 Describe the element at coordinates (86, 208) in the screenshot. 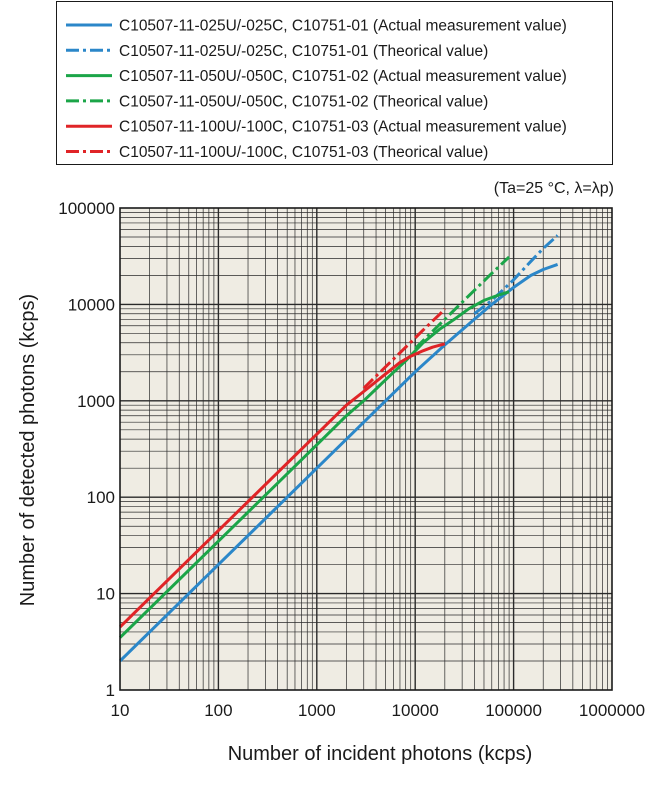

I see `y-tick-label: 100000` at that location.